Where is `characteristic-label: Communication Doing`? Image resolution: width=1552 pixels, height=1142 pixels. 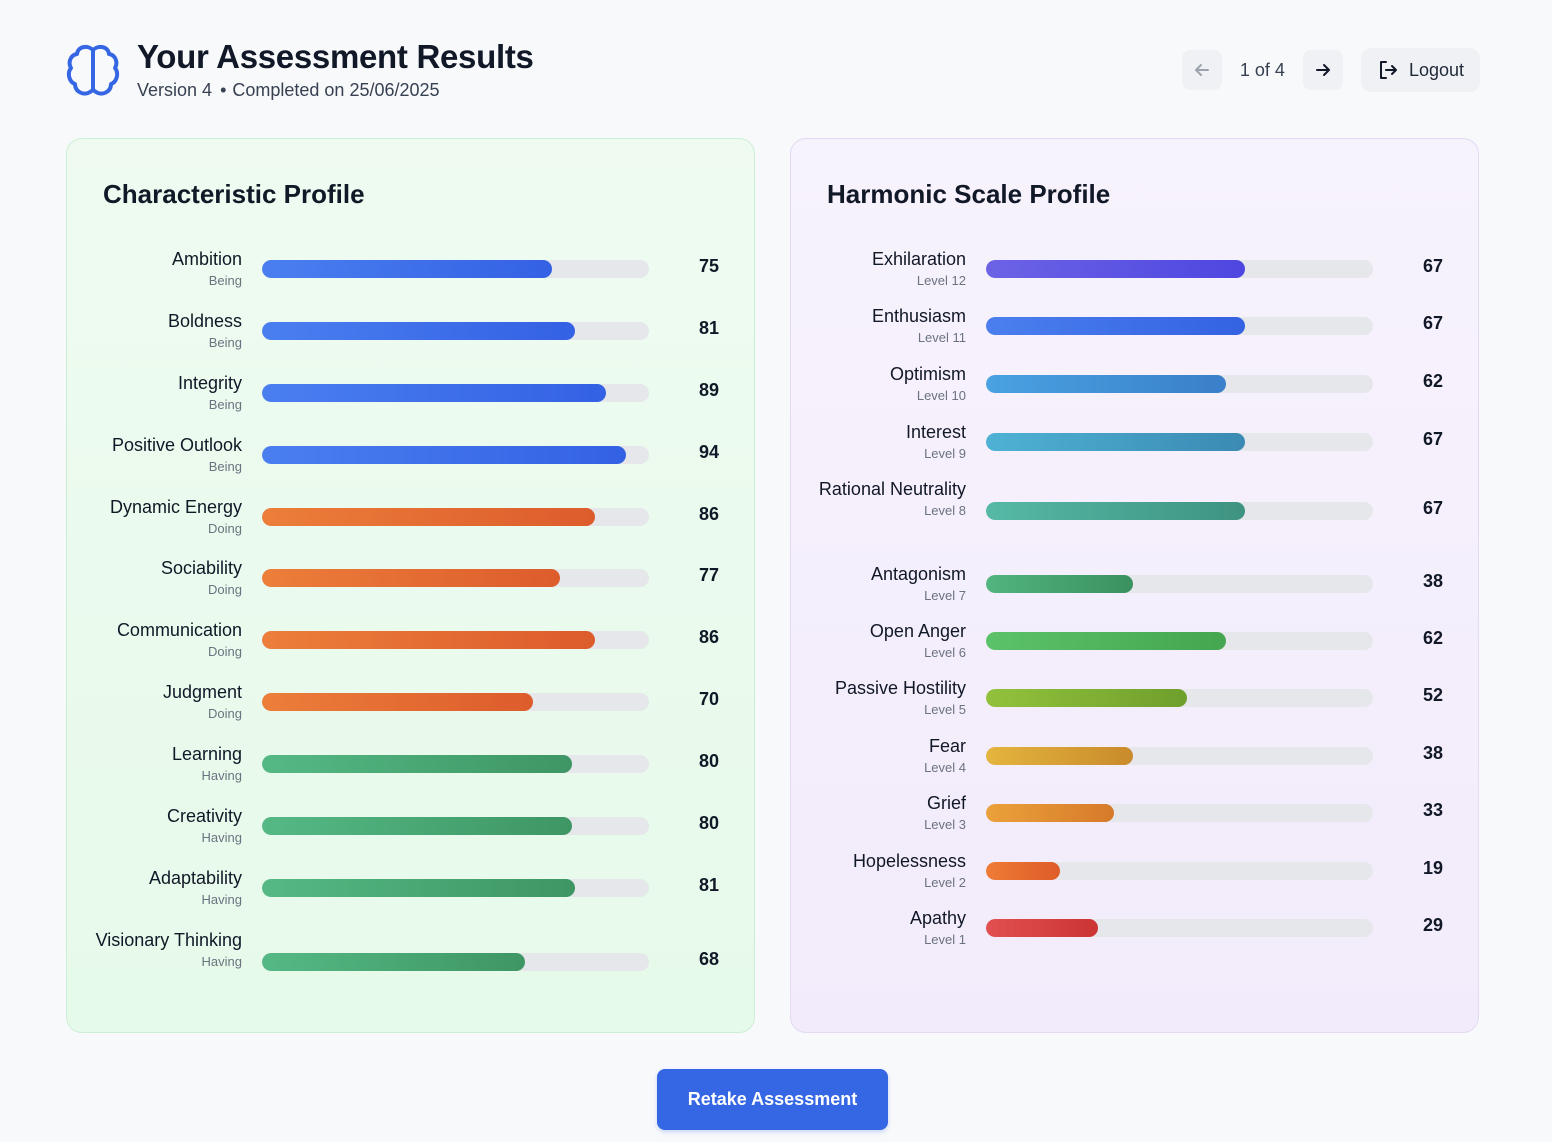 characteristic-label: Communication Doing is located at coordinates (147, 638).